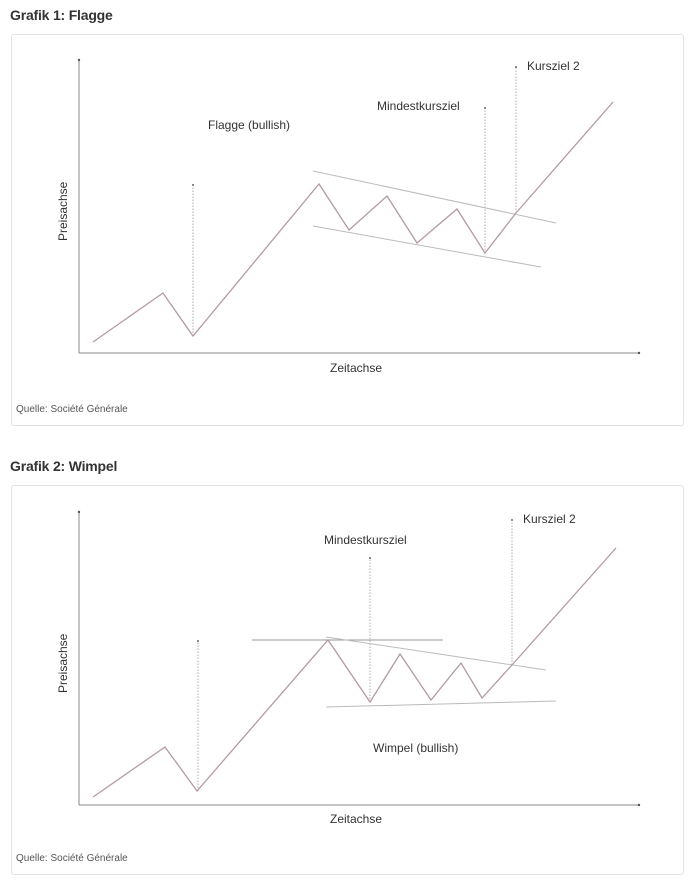 The width and height of the screenshot is (694, 881). What do you see at coordinates (61, 15) in the screenshot?
I see `chart1-title: Grafik 1: Flagge` at bounding box center [61, 15].